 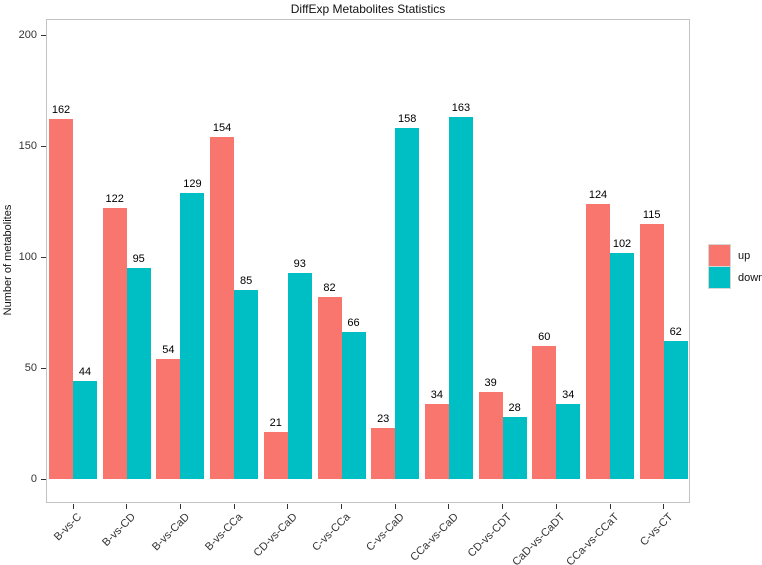 What do you see at coordinates (275, 423) in the screenshot?
I see `bar-value-label: 21` at bounding box center [275, 423].